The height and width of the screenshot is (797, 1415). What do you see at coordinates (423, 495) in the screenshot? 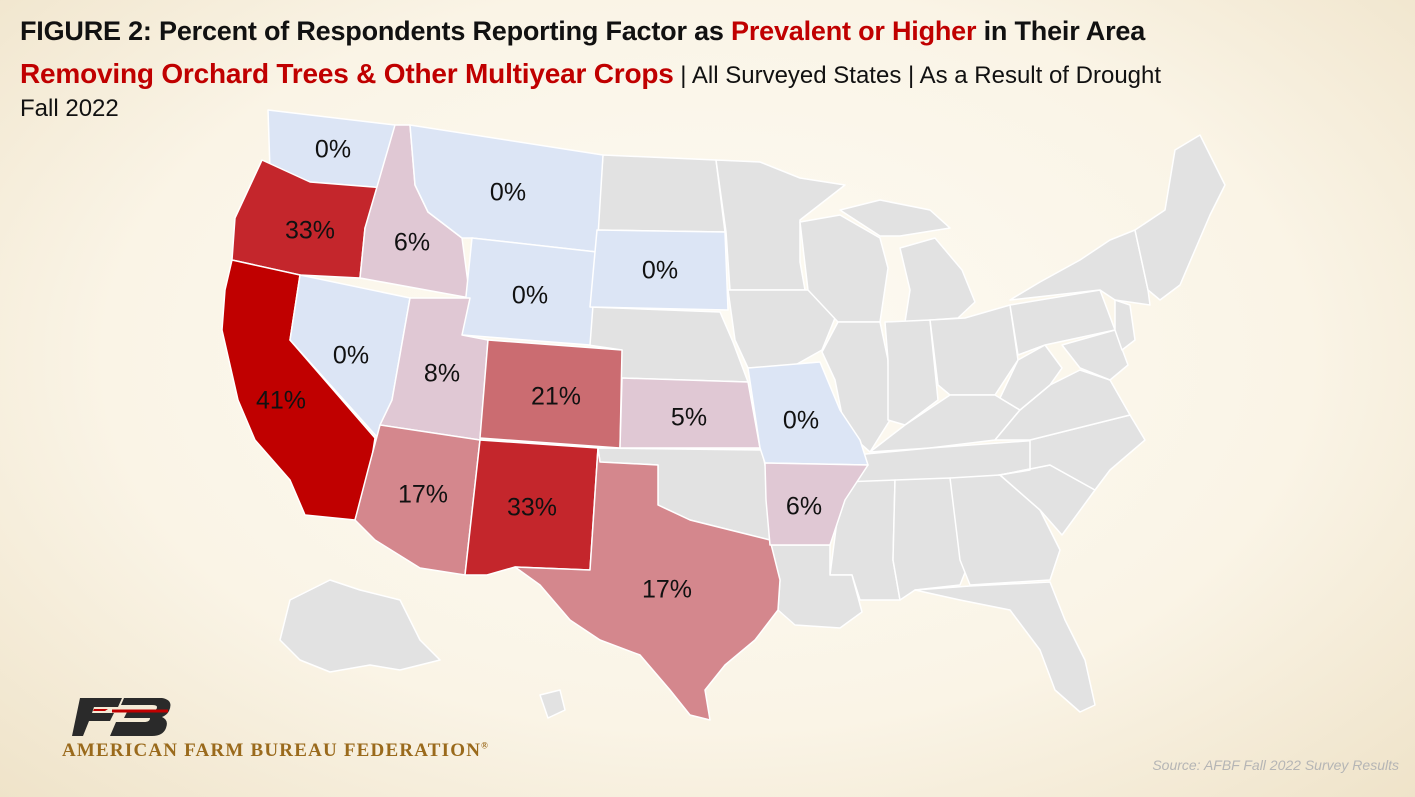
I see `label-arizona: 17%` at bounding box center [423, 495].